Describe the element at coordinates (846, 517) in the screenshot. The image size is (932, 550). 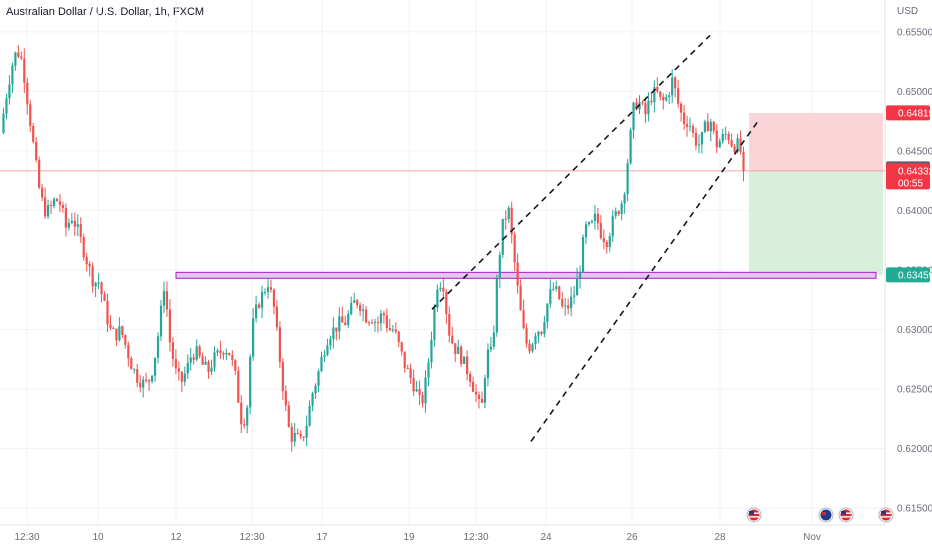
I see `flag-stripe` at that location.